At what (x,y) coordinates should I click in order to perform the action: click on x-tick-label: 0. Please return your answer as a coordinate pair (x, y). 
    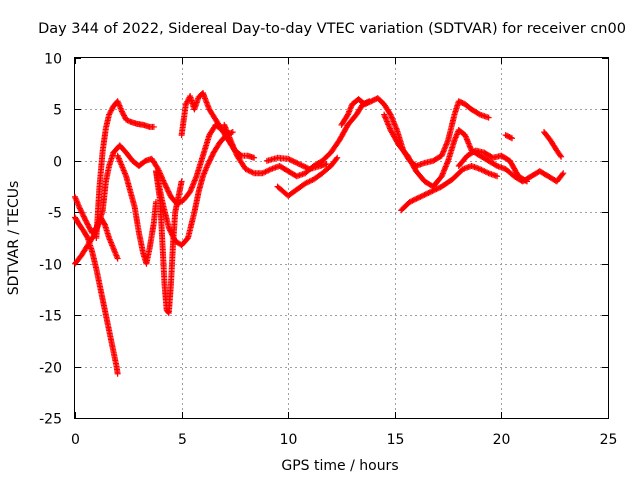
    Looking at the image, I should click on (75, 440).